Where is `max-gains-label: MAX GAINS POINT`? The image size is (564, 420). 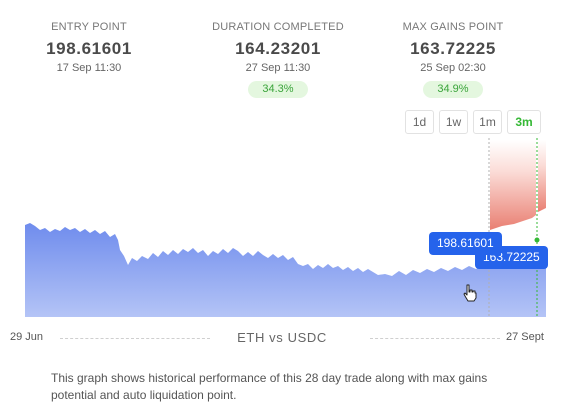 max-gains-label: MAX GAINS POINT is located at coordinates (453, 27).